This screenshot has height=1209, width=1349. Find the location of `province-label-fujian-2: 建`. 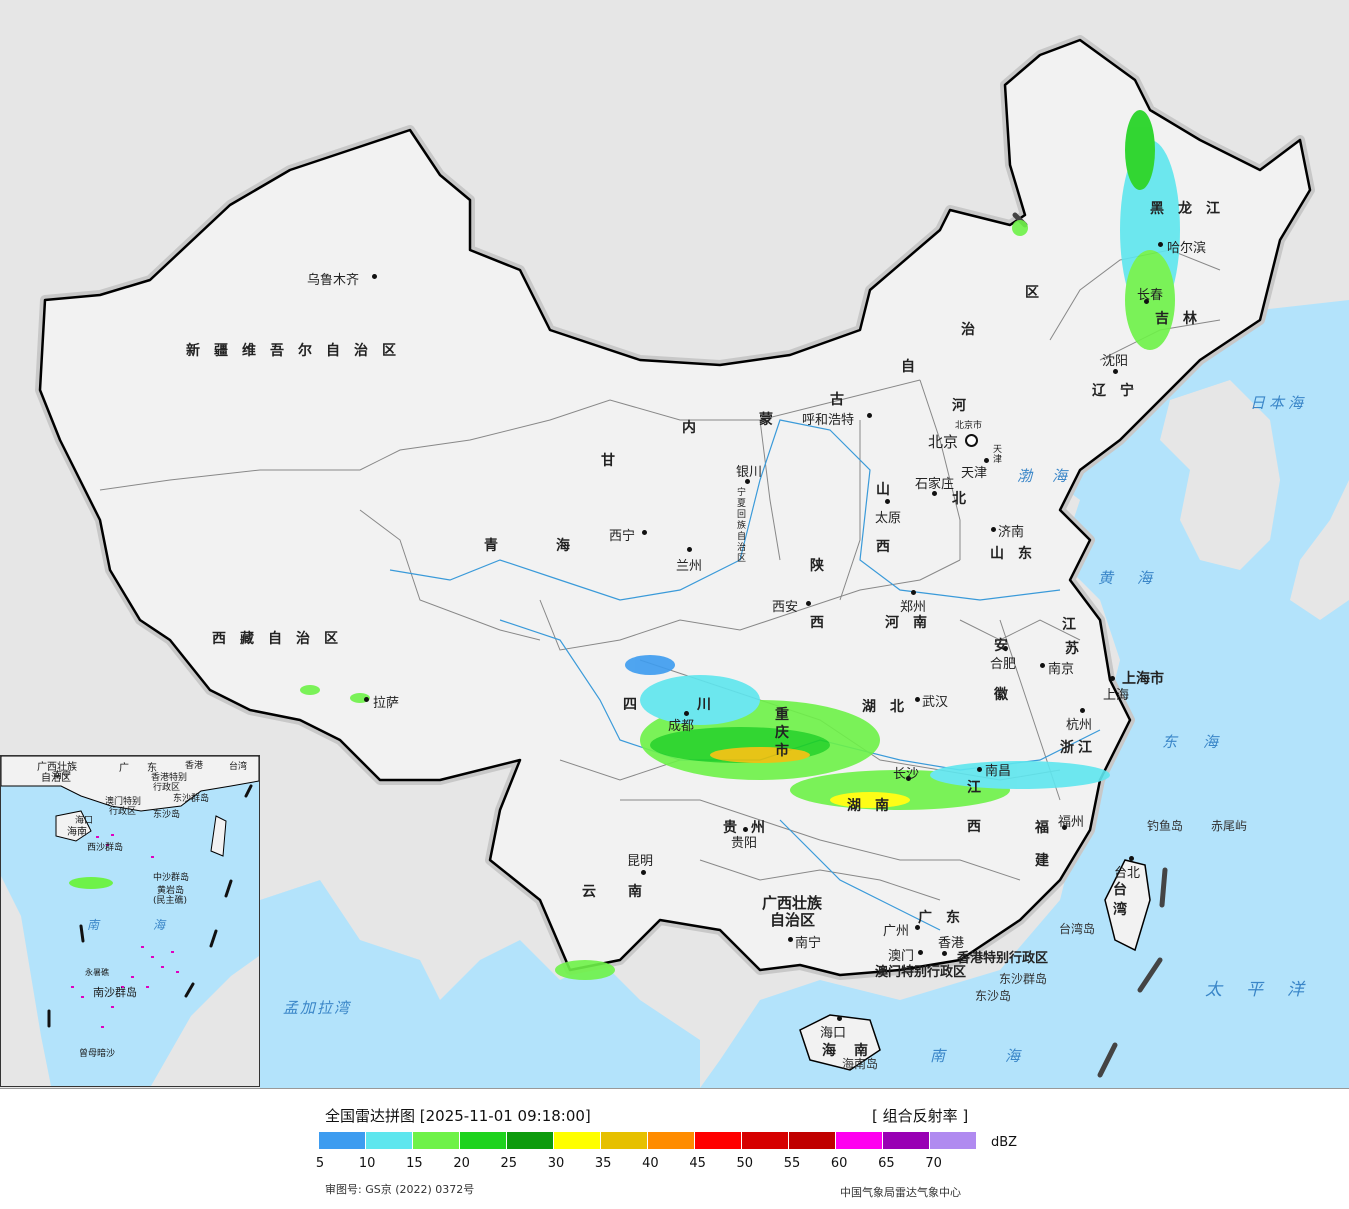

province-label-fujian-2: 建 is located at coordinates (1042, 861).